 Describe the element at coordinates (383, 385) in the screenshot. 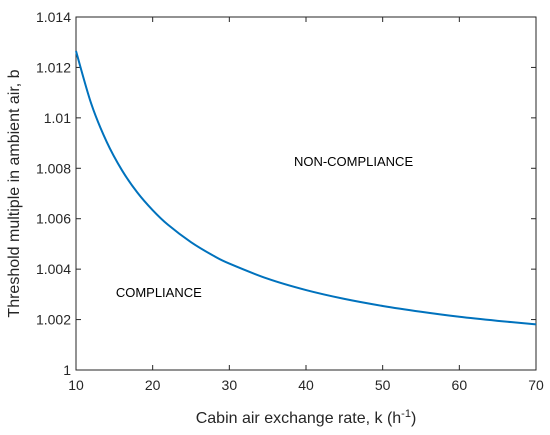

I see `x-tick-label: 50` at that location.